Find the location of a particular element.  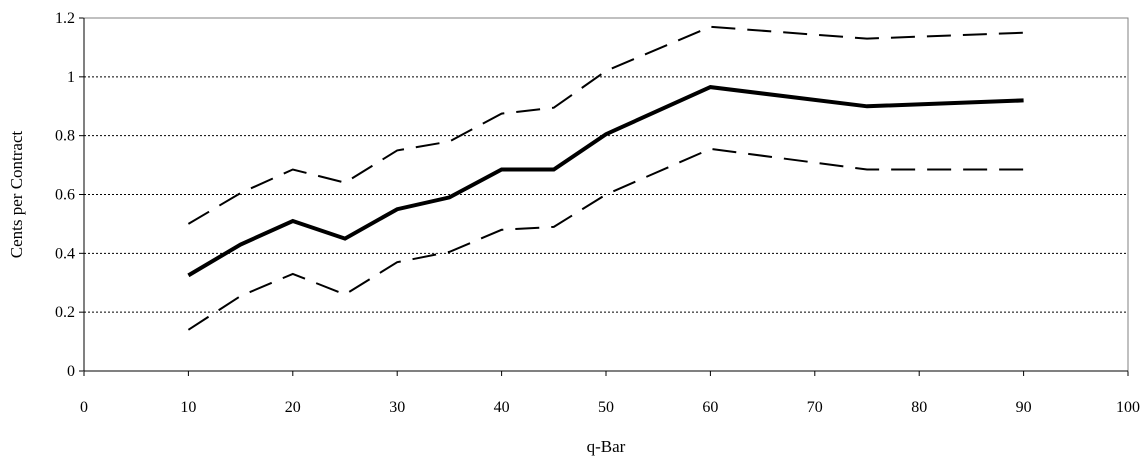

x-tick-label-7: 70 is located at coordinates (815, 407).